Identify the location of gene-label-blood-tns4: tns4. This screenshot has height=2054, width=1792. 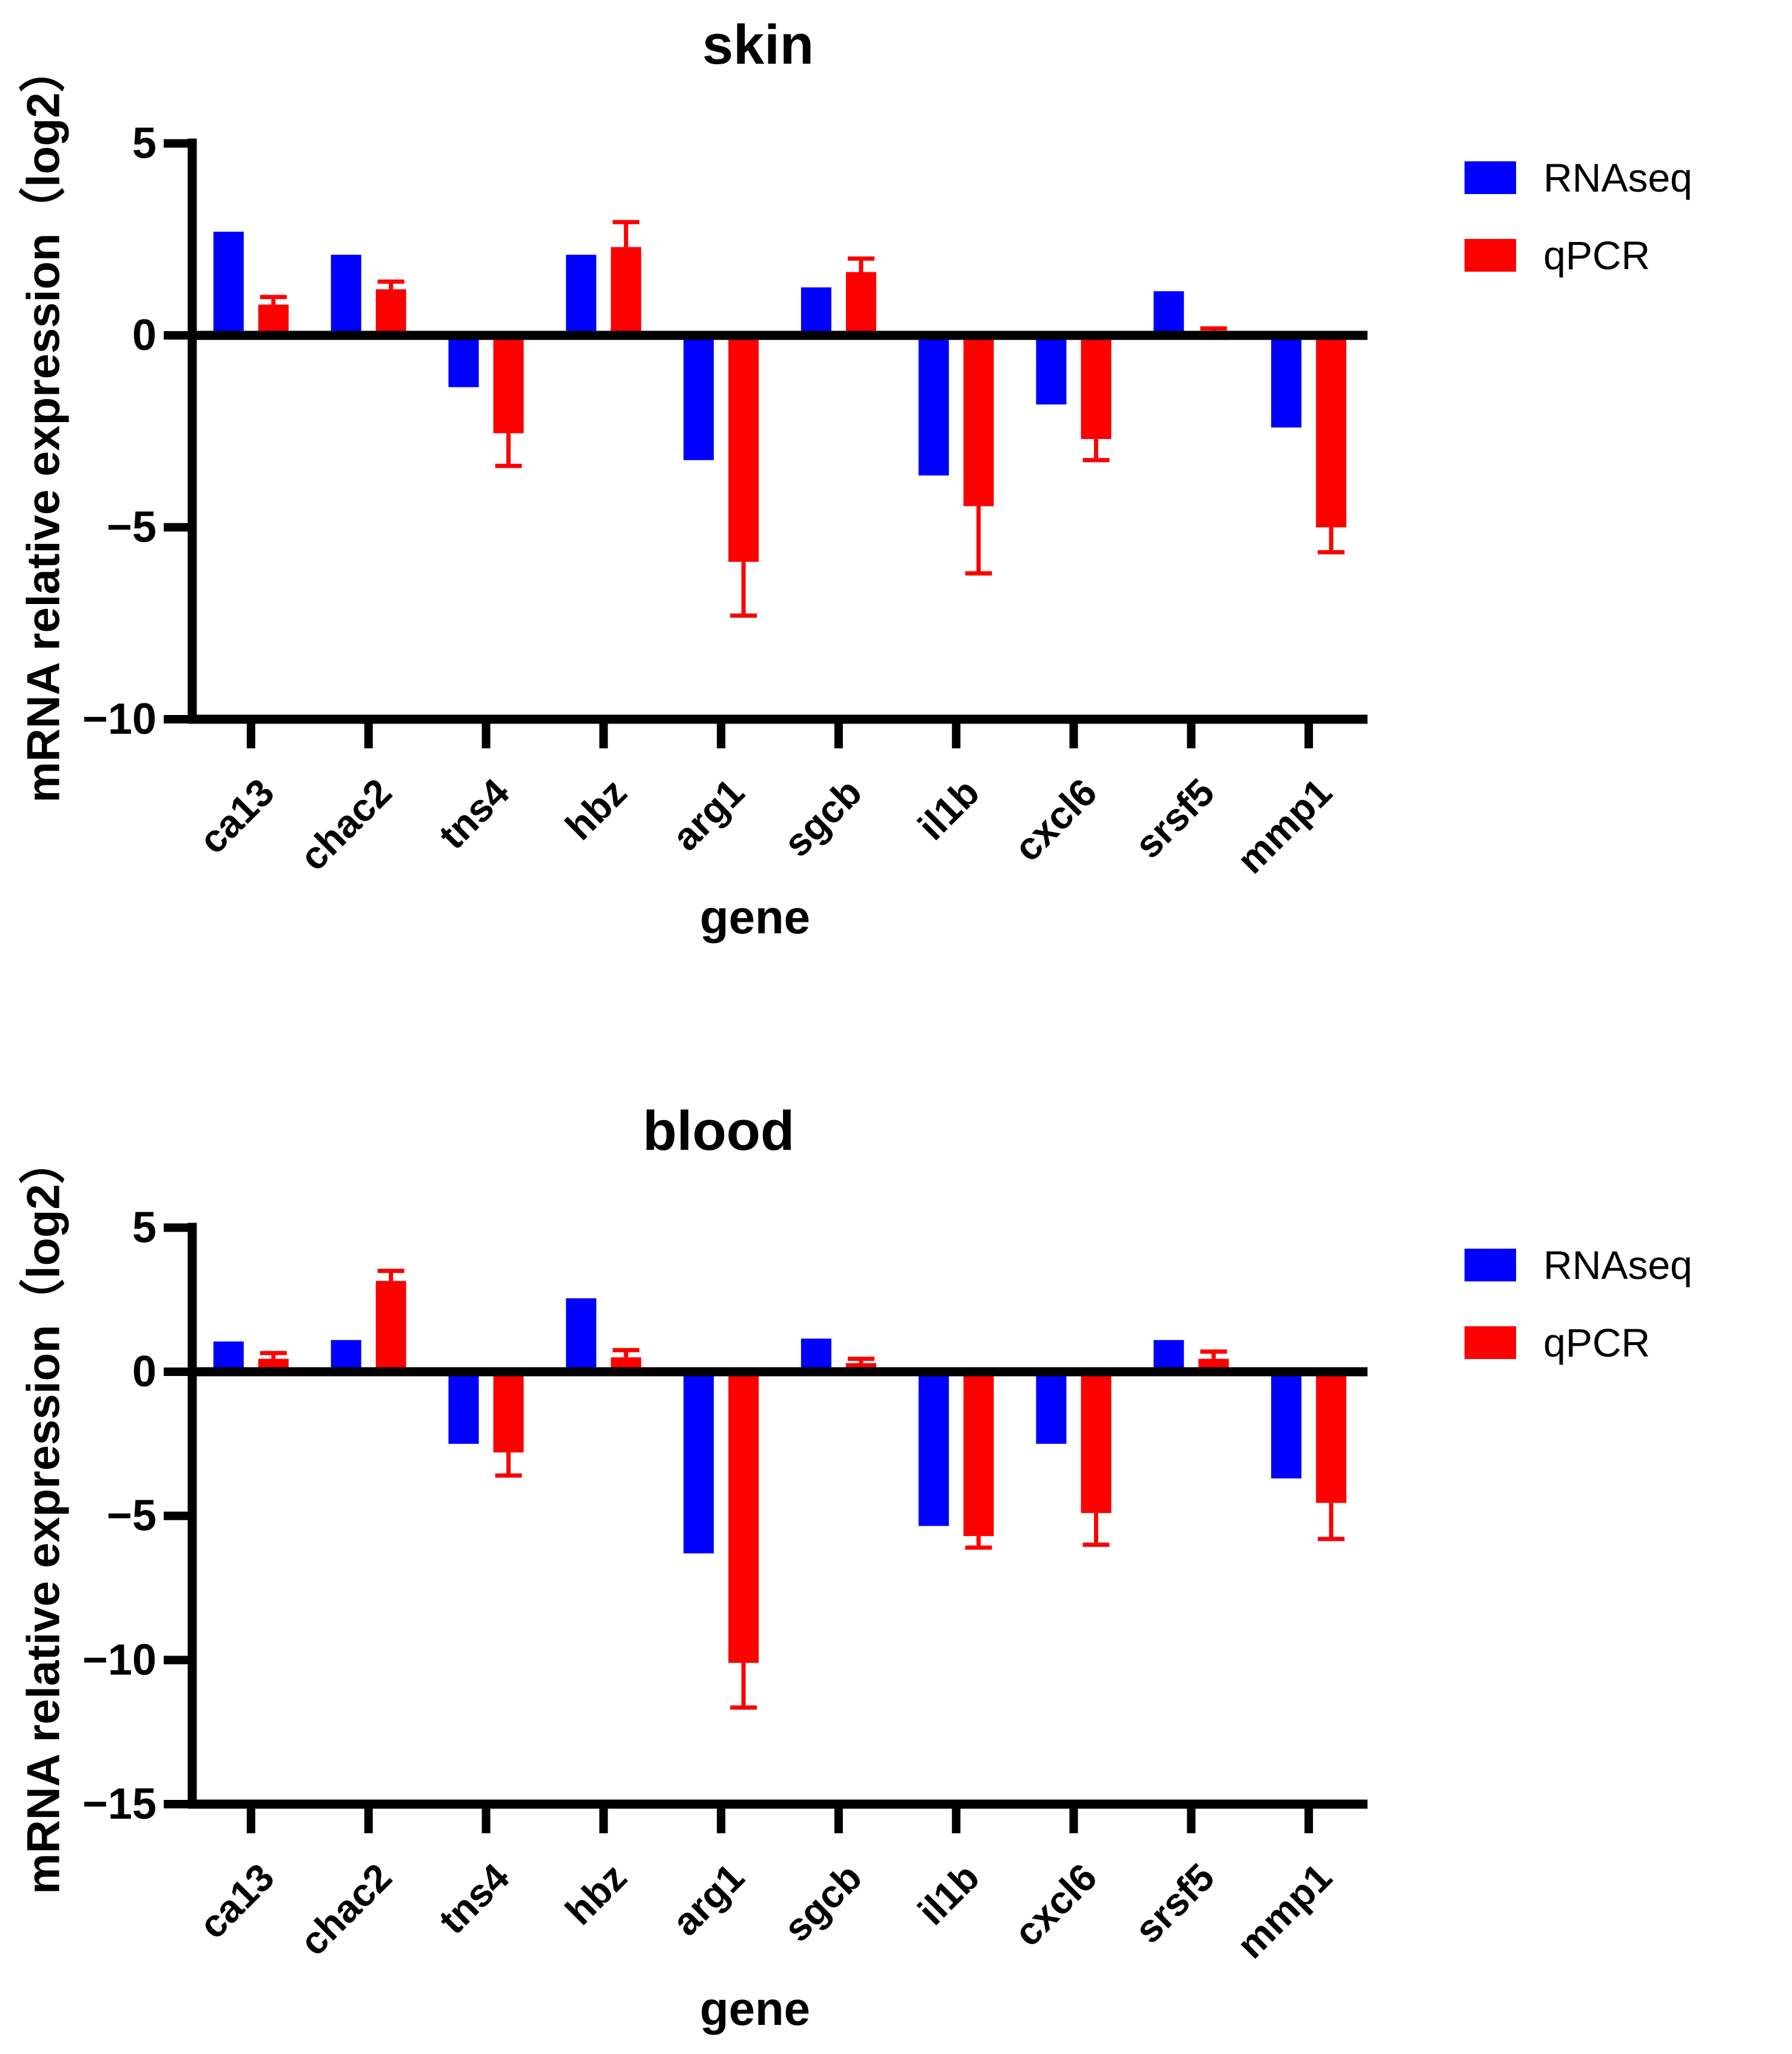
(474, 1898).